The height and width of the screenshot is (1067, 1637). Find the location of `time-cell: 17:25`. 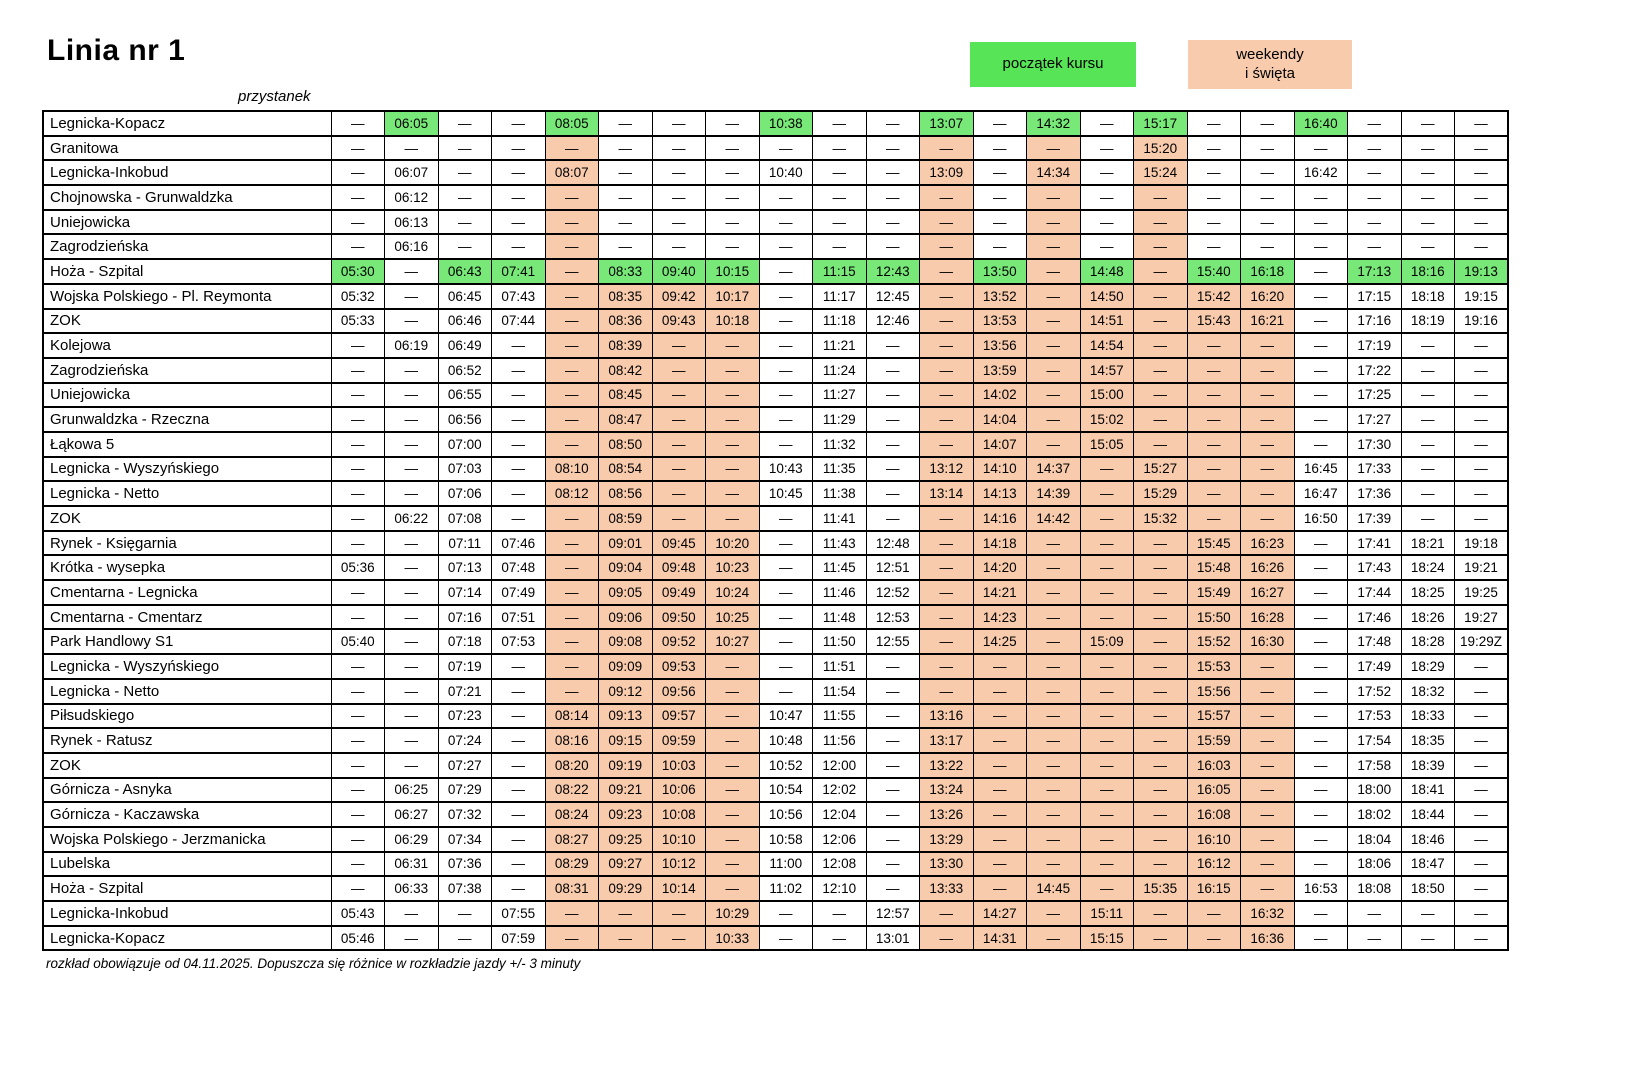

time-cell: 17:25 is located at coordinates (1374, 395).